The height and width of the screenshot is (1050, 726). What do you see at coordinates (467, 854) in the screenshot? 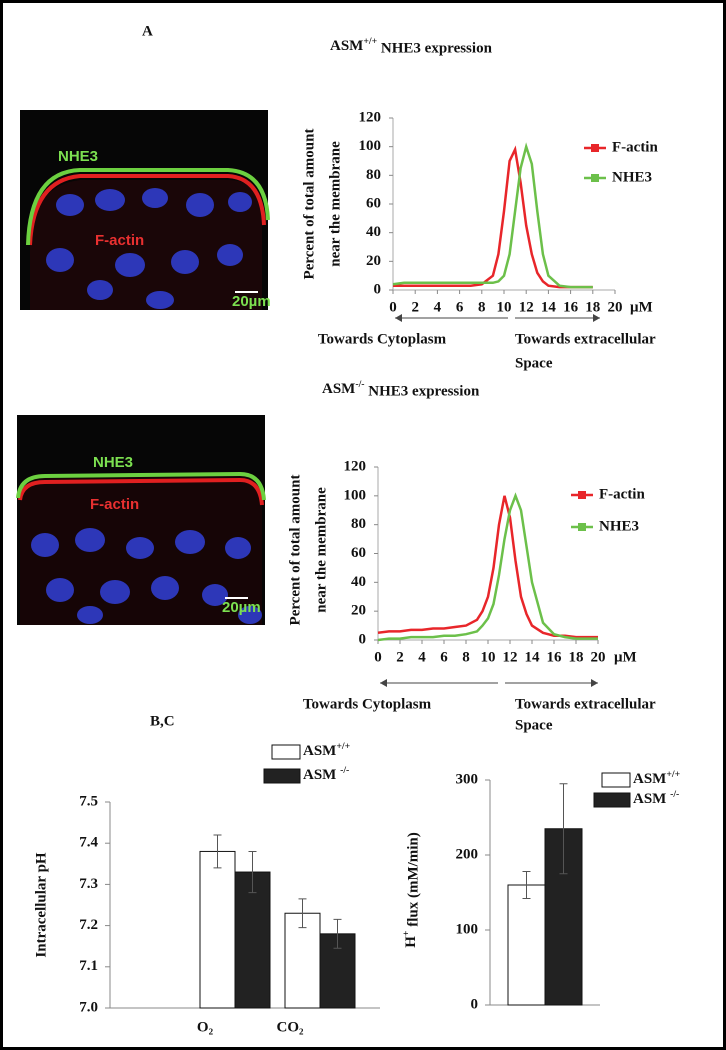
I see `y-tick-label: 200` at bounding box center [467, 854].